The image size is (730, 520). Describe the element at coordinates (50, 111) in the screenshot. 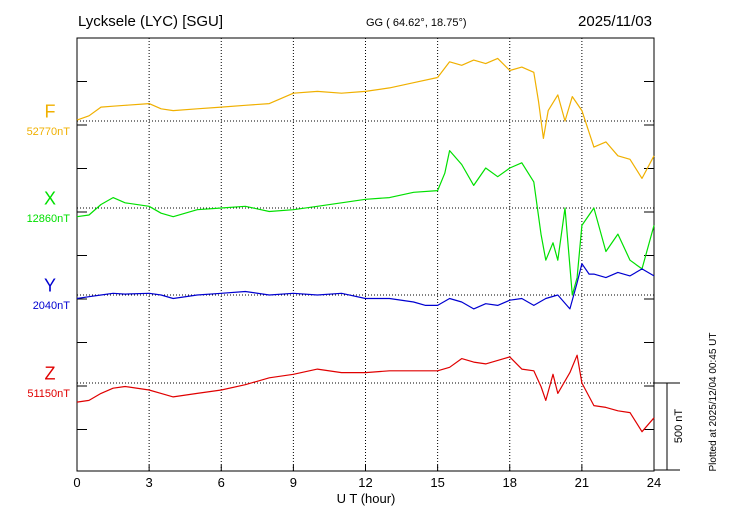

I see `series-name-f: F` at that location.